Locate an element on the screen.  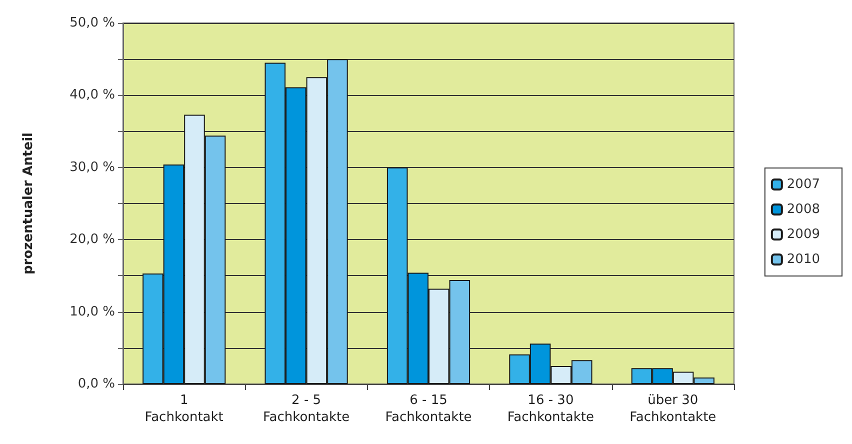
y-tick-label: 0,0 % is located at coordinates (96, 384).